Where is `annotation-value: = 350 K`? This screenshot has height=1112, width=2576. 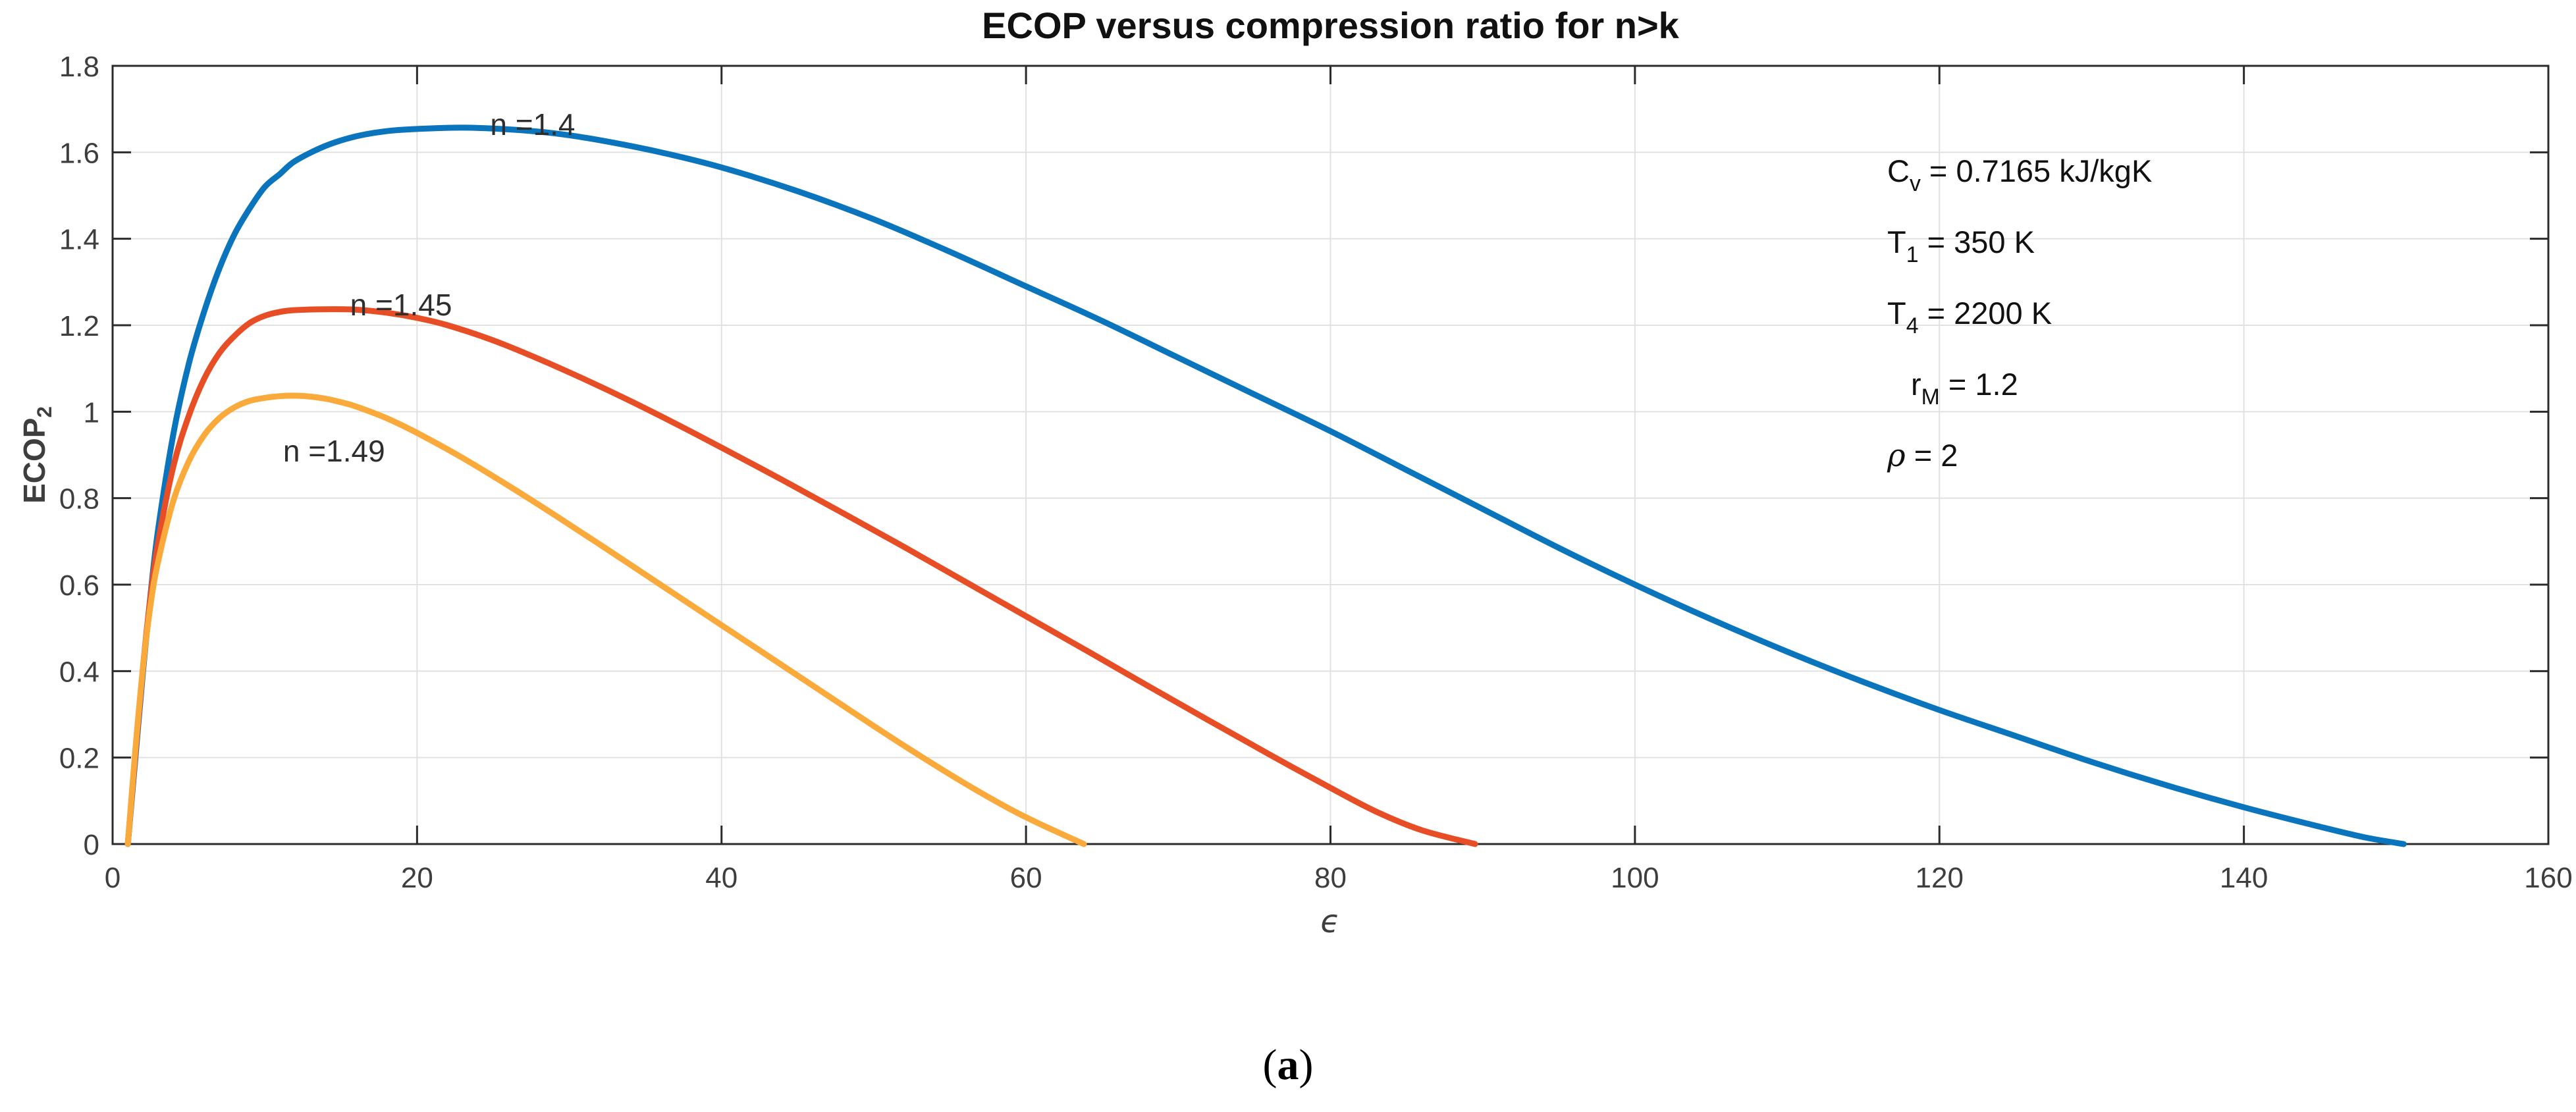 annotation-value: = 350 K is located at coordinates (1976, 242).